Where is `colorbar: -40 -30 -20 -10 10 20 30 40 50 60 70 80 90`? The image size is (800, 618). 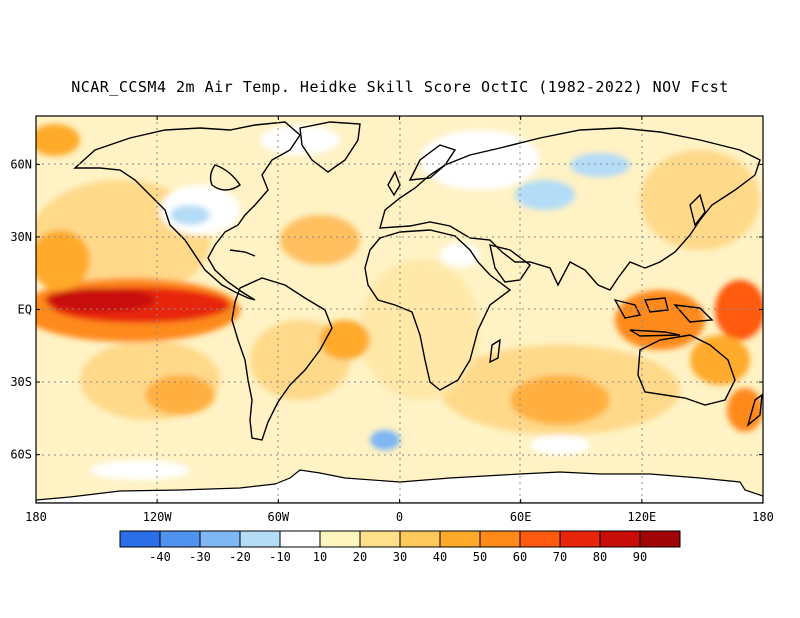
colorbar: -40 -30 -20 -10 10 20 30 40 50 60 70 80 90 is located at coordinates (400, 547).